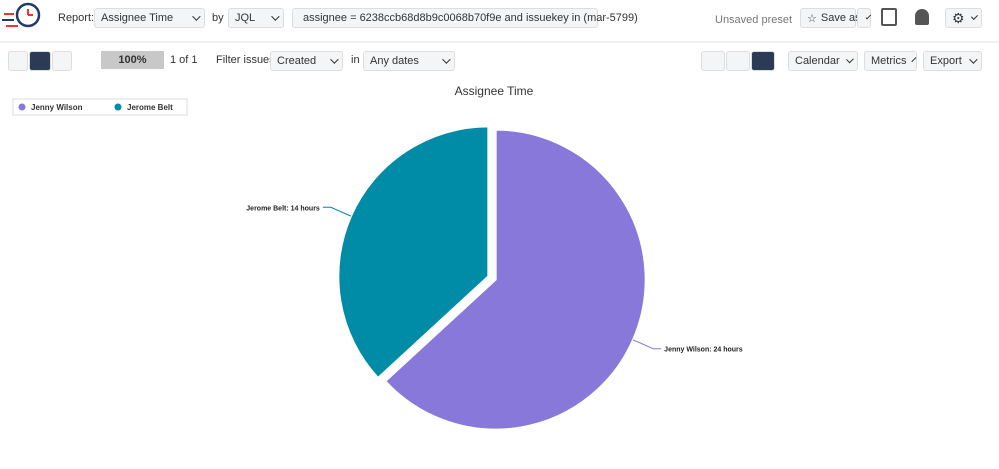 Image resolution: width=999 pixels, height=469 pixels. Describe the element at coordinates (817, 61) in the screenshot. I see `calendar-text: Calendar` at that location.